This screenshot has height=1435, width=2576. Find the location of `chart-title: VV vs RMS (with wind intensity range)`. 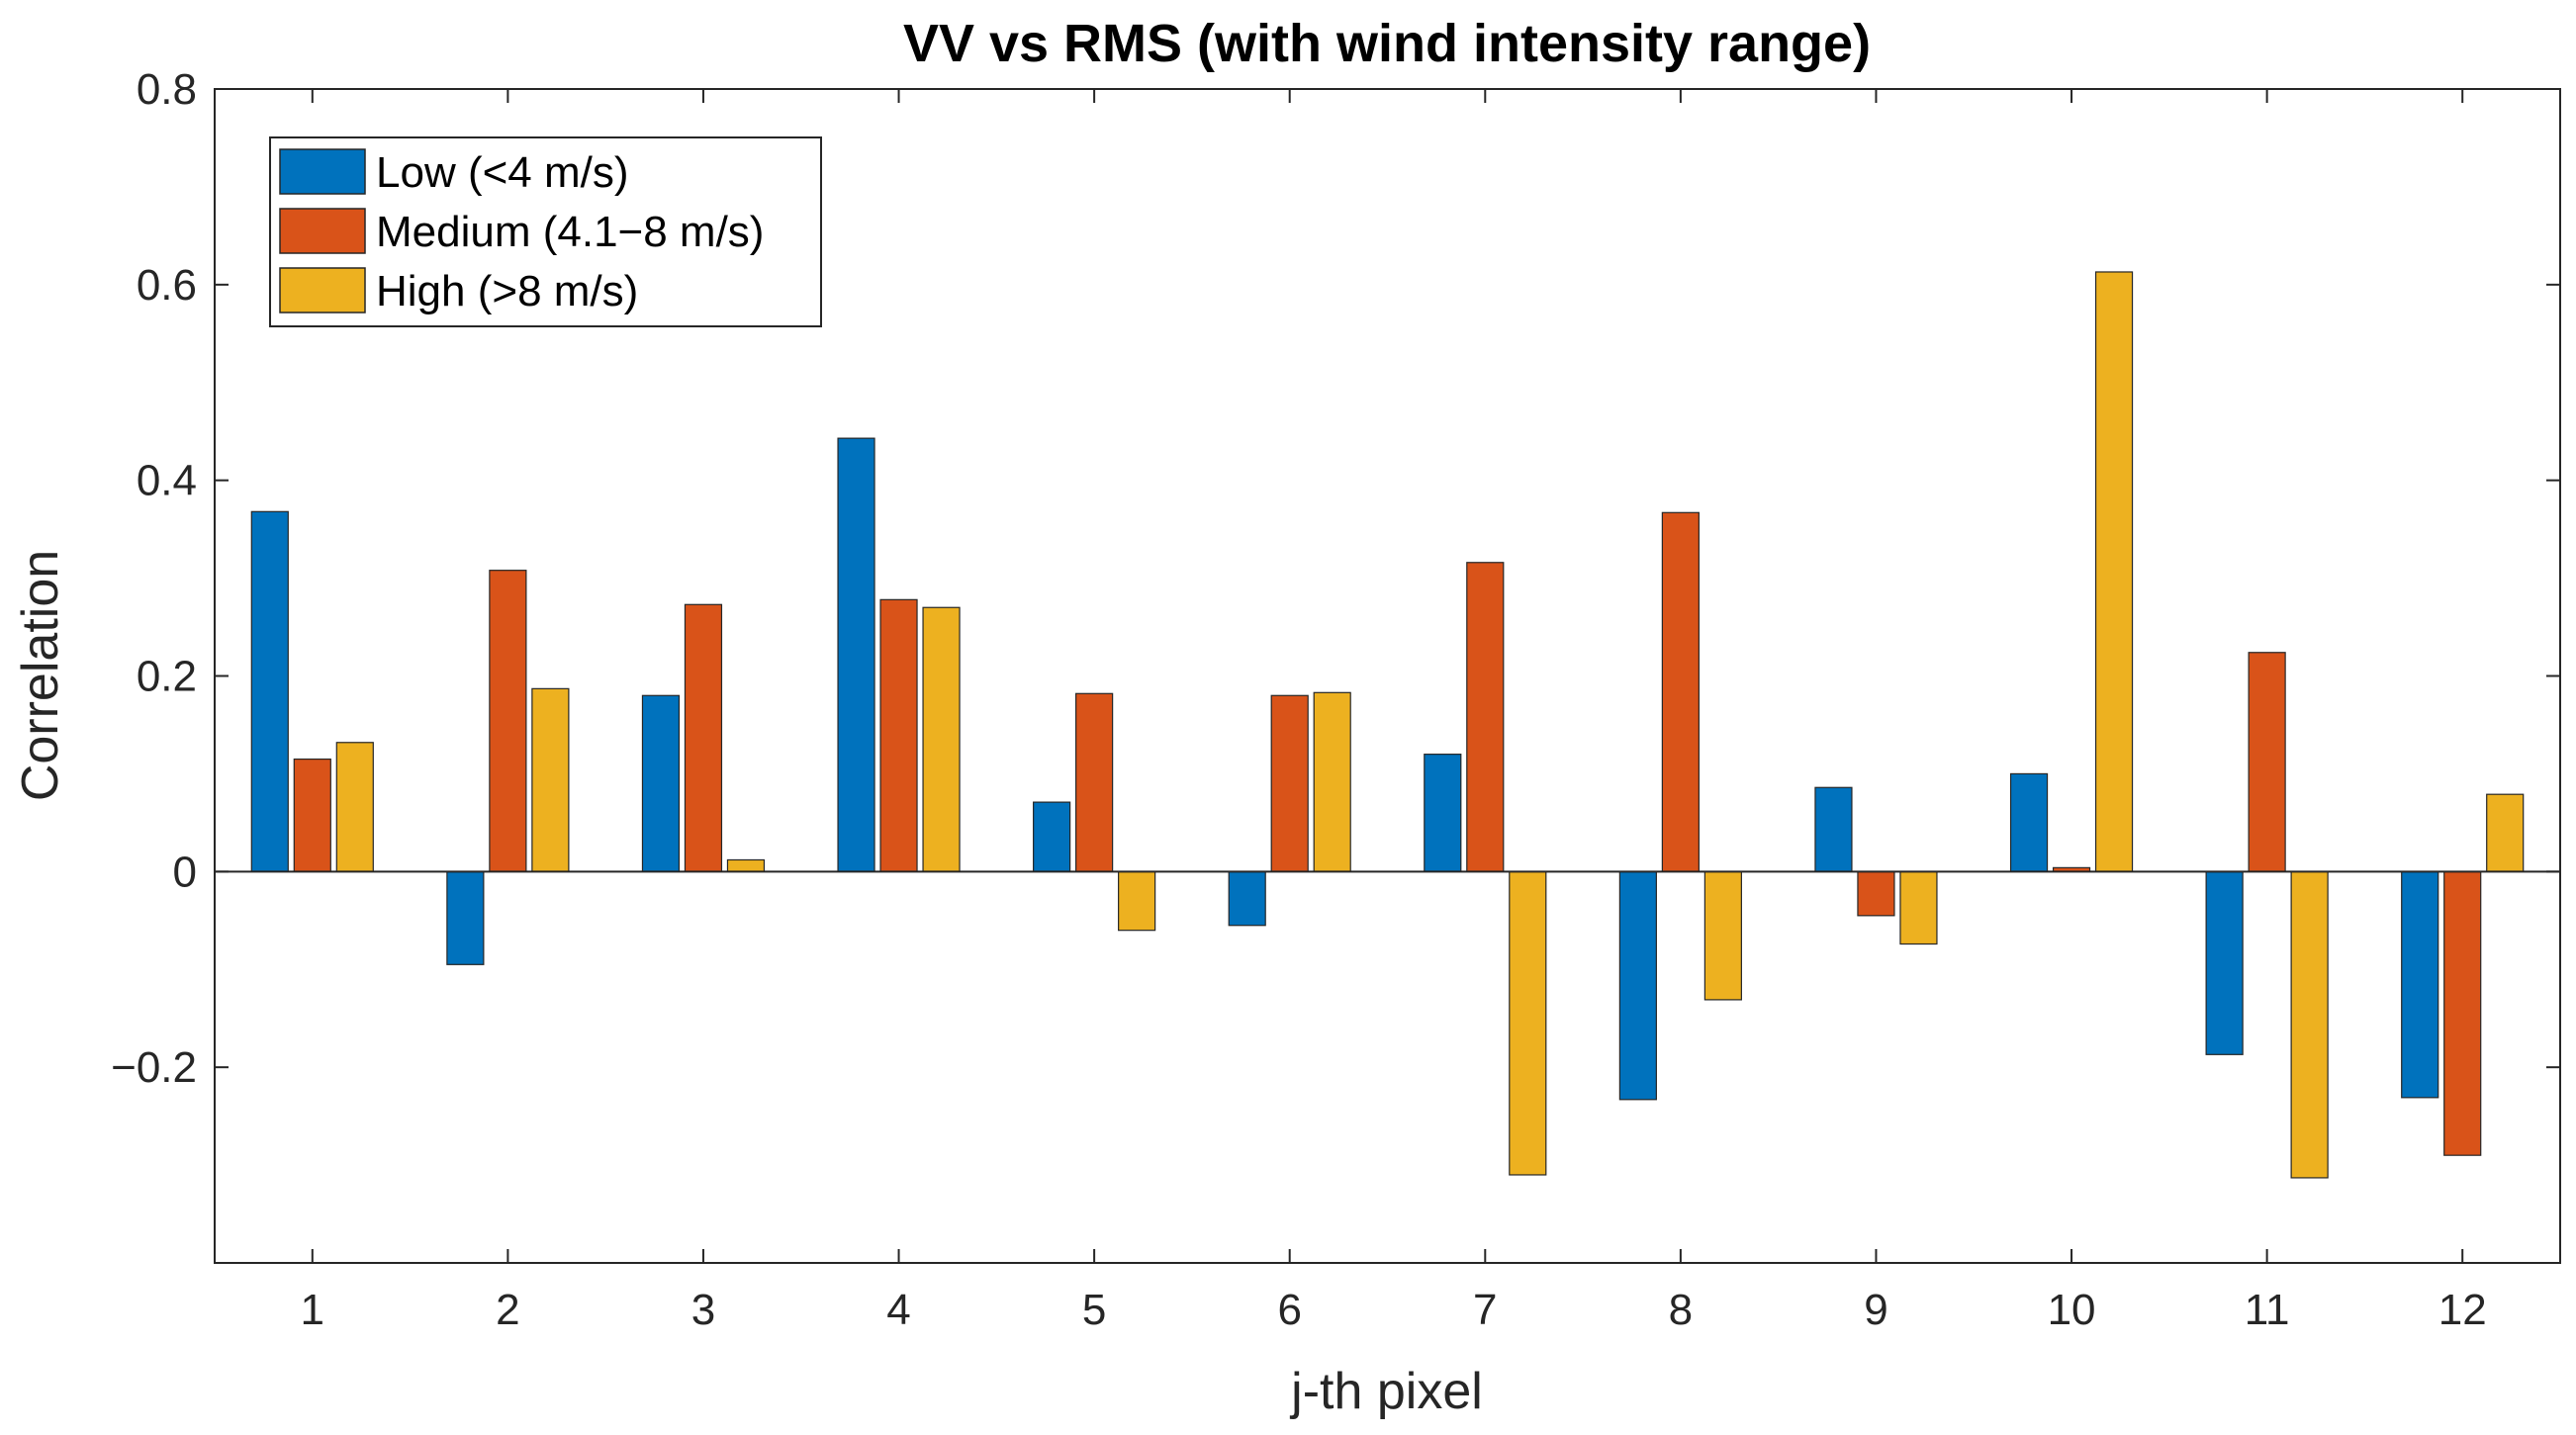

chart-title: VV vs RMS (with wind intensity range) is located at coordinates (1387, 43).